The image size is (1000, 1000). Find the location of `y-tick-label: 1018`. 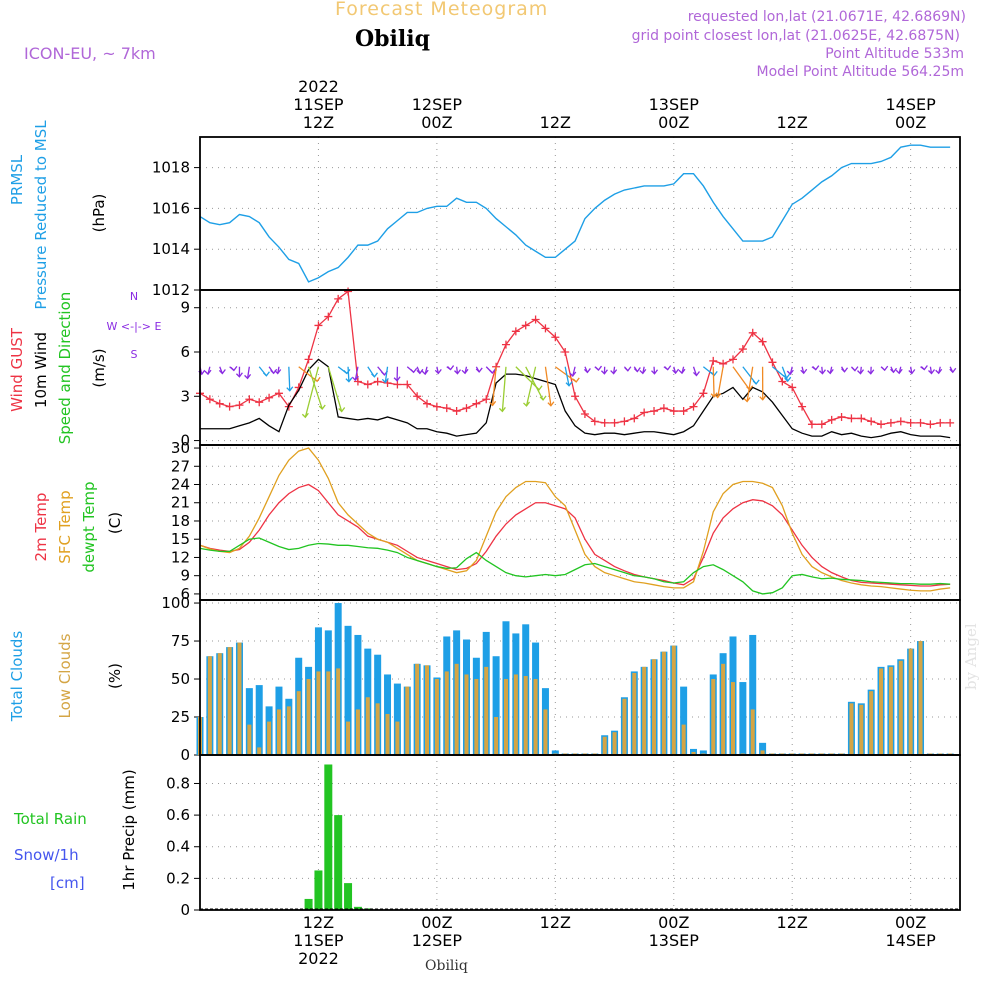

y-tick-label: 1018 is located at coordinates (171, 168).